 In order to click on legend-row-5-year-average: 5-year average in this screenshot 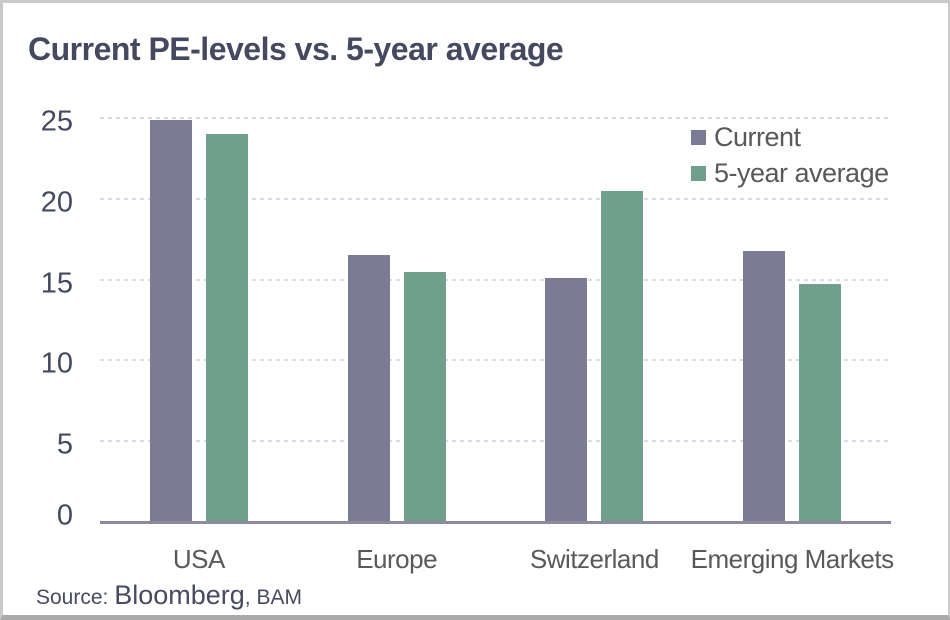, I will do `click(790, 173)`.